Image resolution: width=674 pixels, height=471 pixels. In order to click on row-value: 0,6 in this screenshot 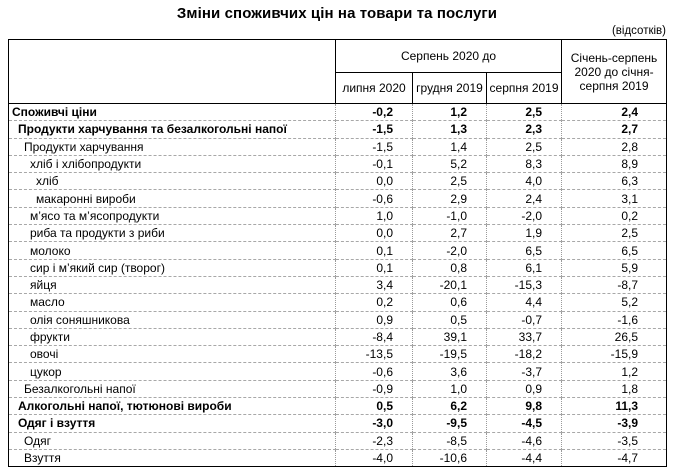, I will do `click(449, 302)`.